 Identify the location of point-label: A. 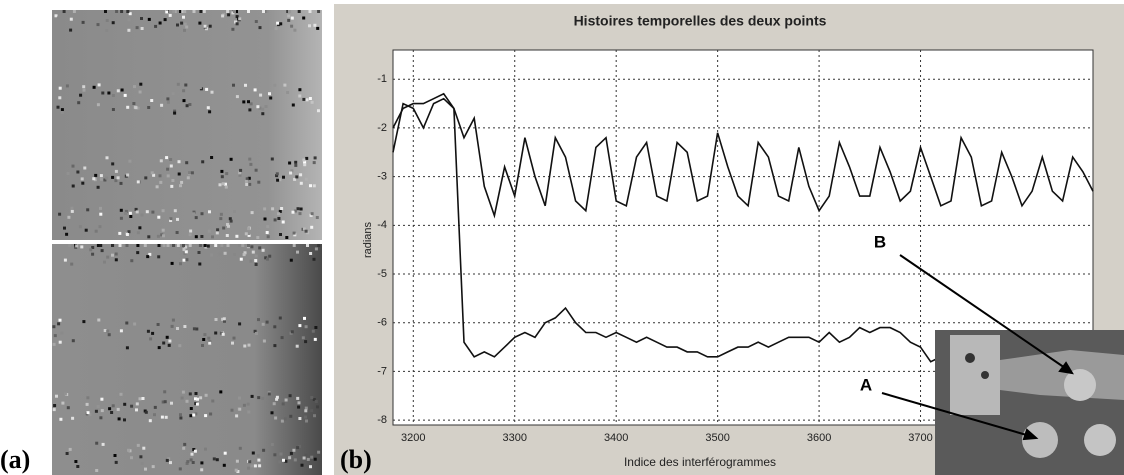
(866, 384).